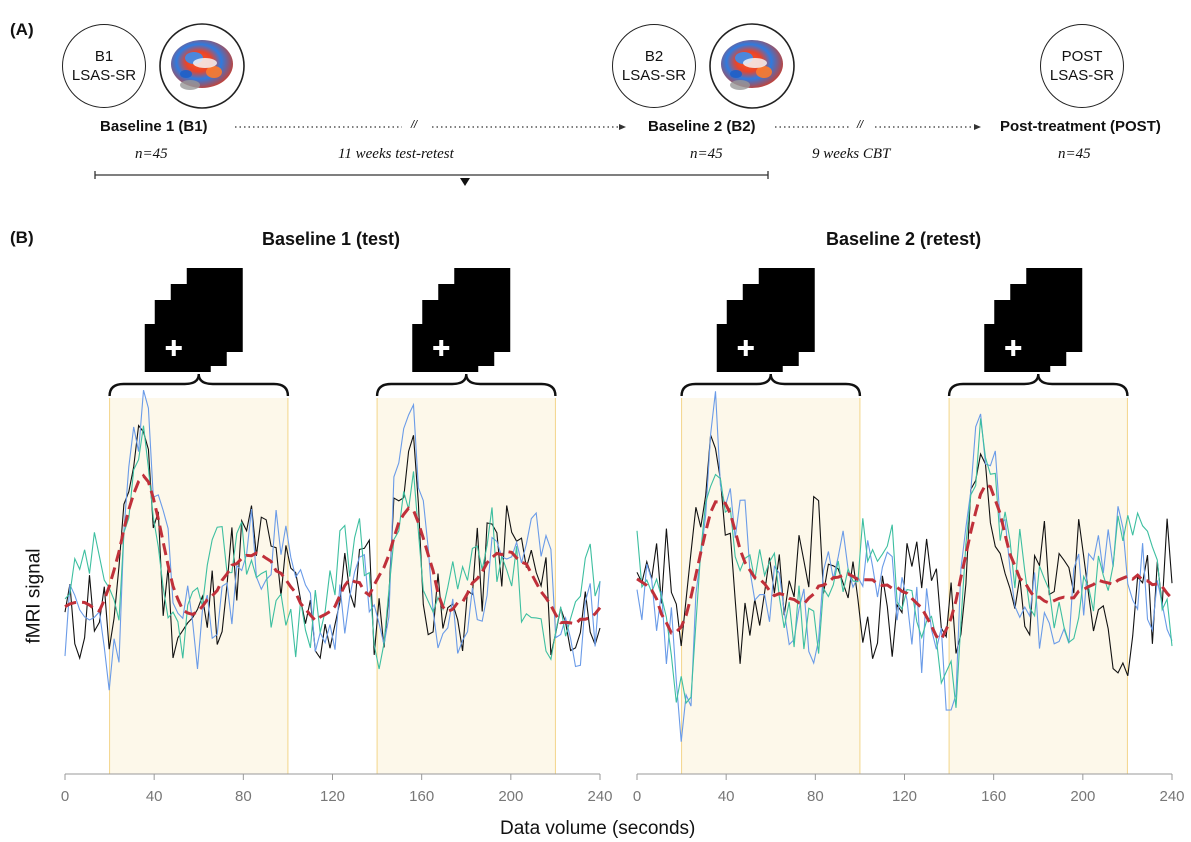  I want to click on chart-title-baseline-2: Baseline 2 (retest), so click(904, 239).